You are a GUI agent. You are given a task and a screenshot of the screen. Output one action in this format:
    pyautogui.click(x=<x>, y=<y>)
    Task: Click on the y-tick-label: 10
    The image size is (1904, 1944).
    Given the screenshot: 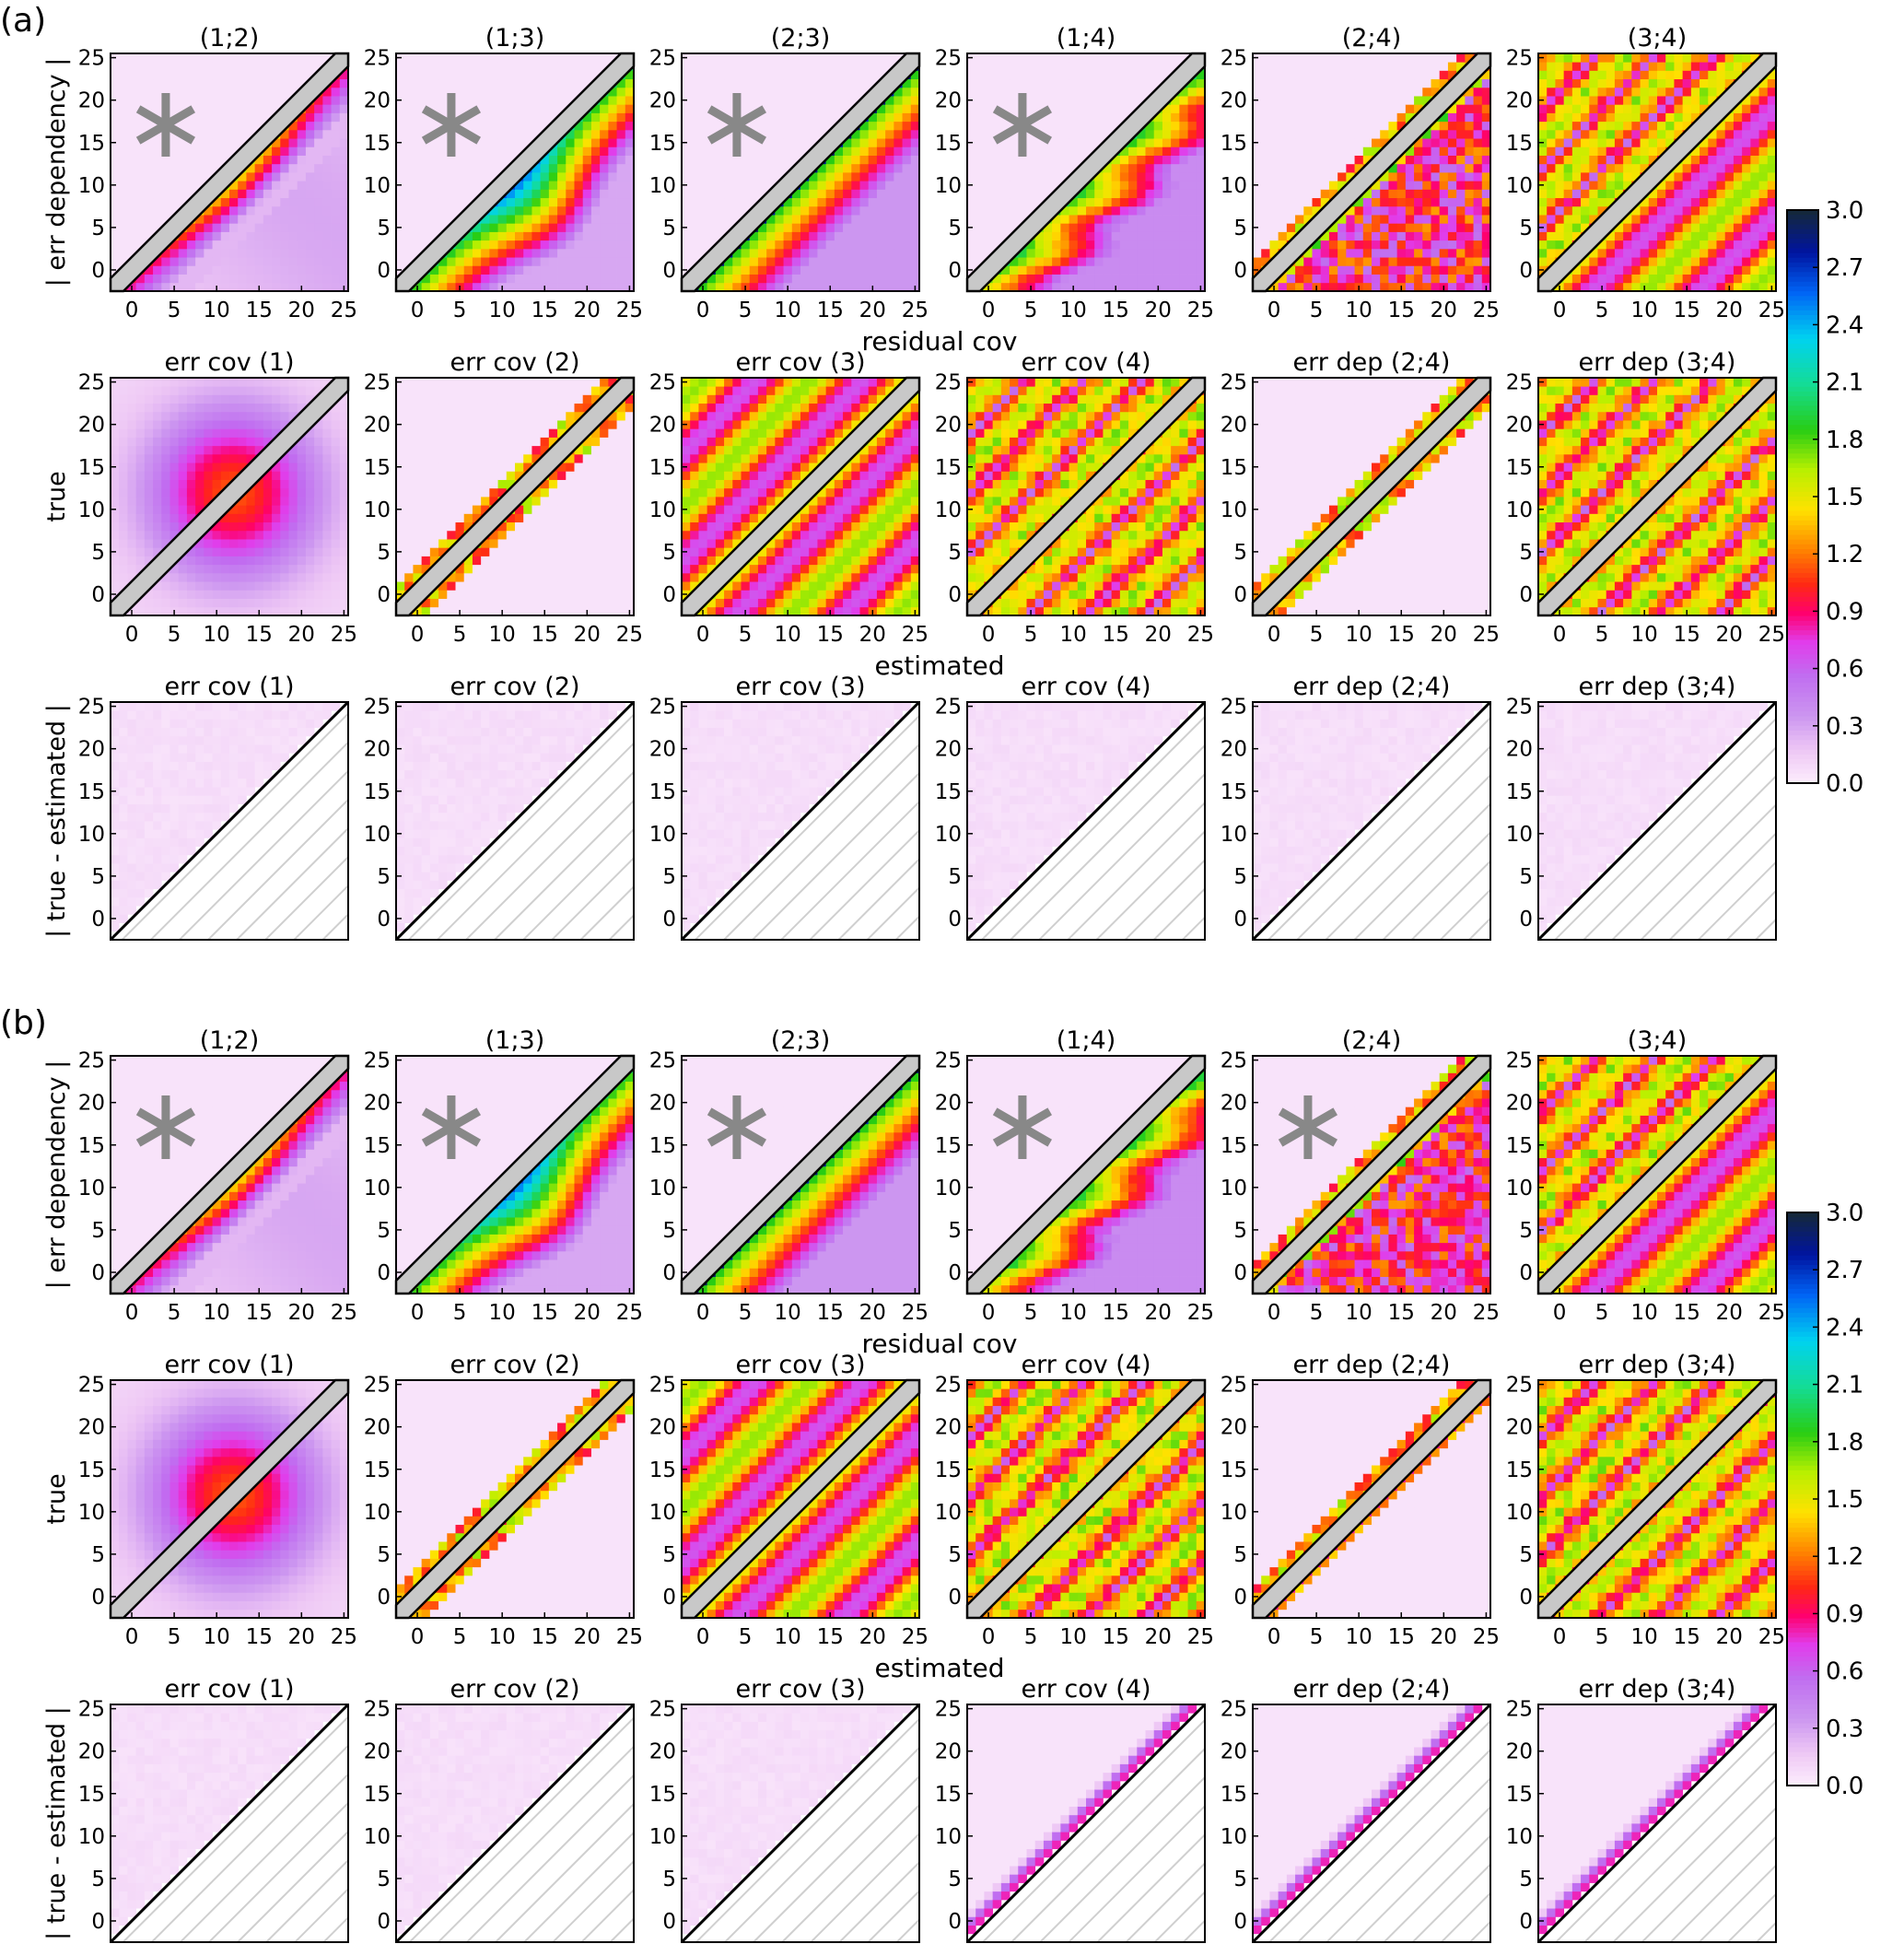 What is the action you would take?
    pyautogui.click(x=948, y=186)
    